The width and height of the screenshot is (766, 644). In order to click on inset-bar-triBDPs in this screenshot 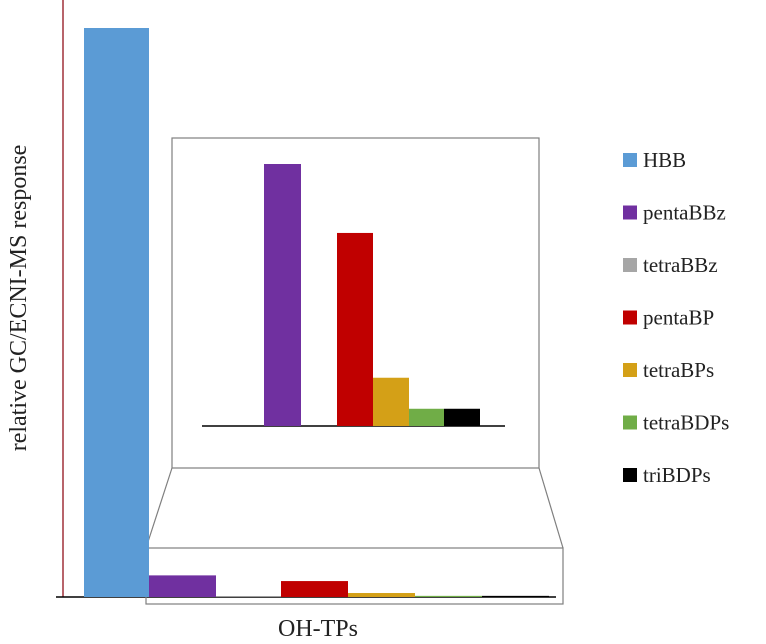, I will do `click(462, 417)`.